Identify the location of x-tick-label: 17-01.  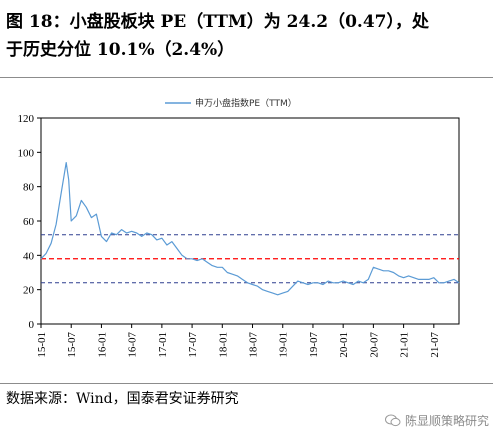
(163, 345).